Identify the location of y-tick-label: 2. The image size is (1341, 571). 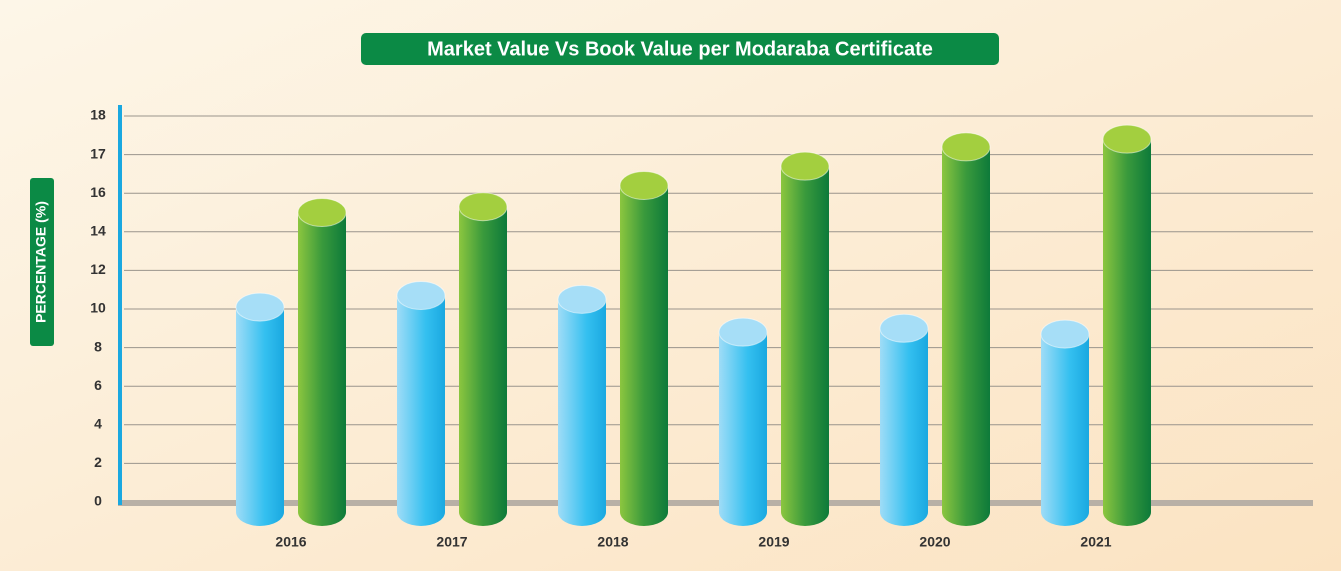
(98, 462).